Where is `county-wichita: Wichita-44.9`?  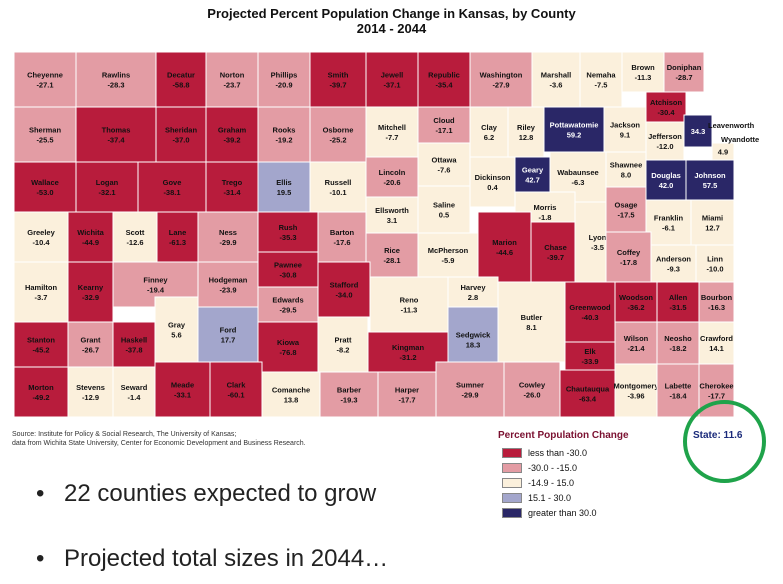 county-wichita: Wichita-44.9 is located at coordinates (90, 237).